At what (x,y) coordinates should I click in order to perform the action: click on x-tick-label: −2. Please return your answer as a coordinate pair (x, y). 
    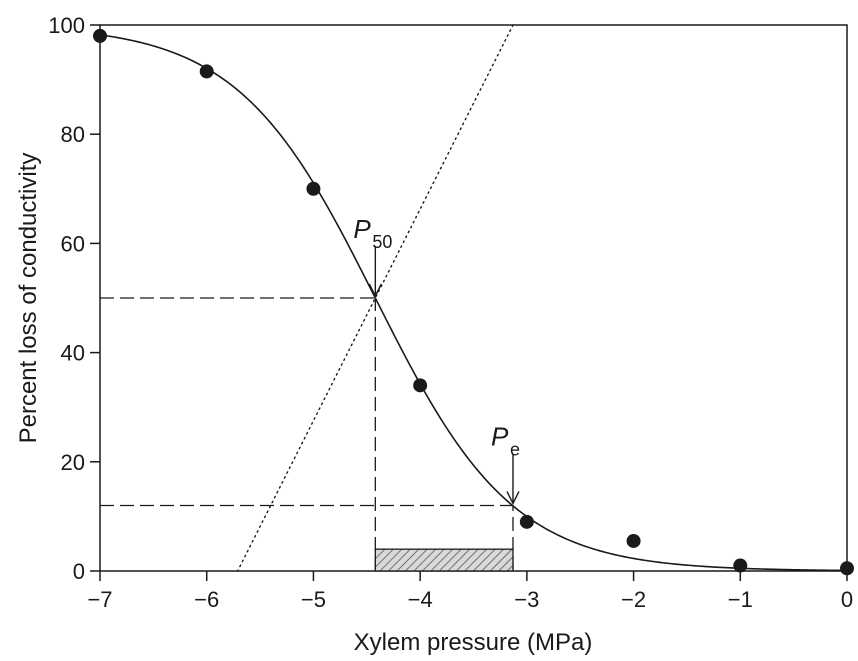
    Looking at the image, I should click on (633, 599).